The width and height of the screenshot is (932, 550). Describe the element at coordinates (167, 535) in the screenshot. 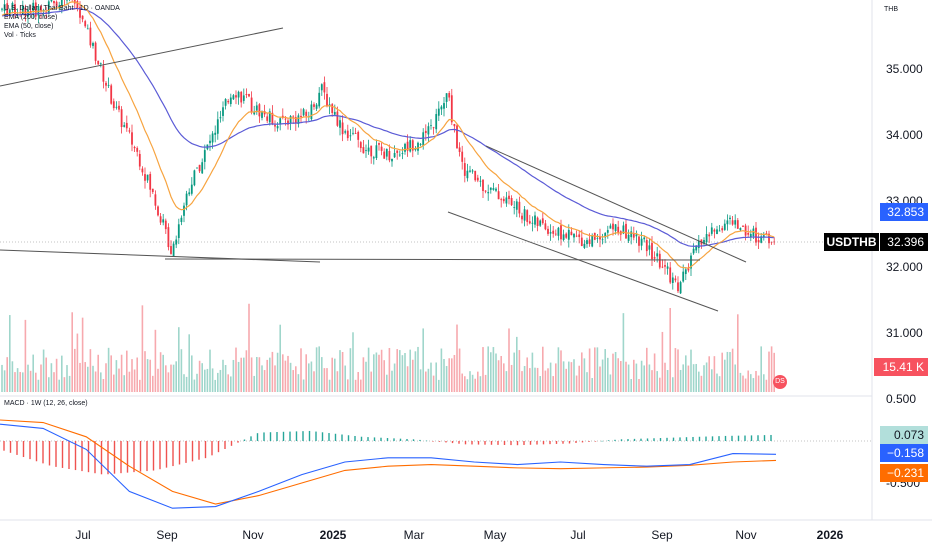

I see `time-axis-tick: Sep` at that location.